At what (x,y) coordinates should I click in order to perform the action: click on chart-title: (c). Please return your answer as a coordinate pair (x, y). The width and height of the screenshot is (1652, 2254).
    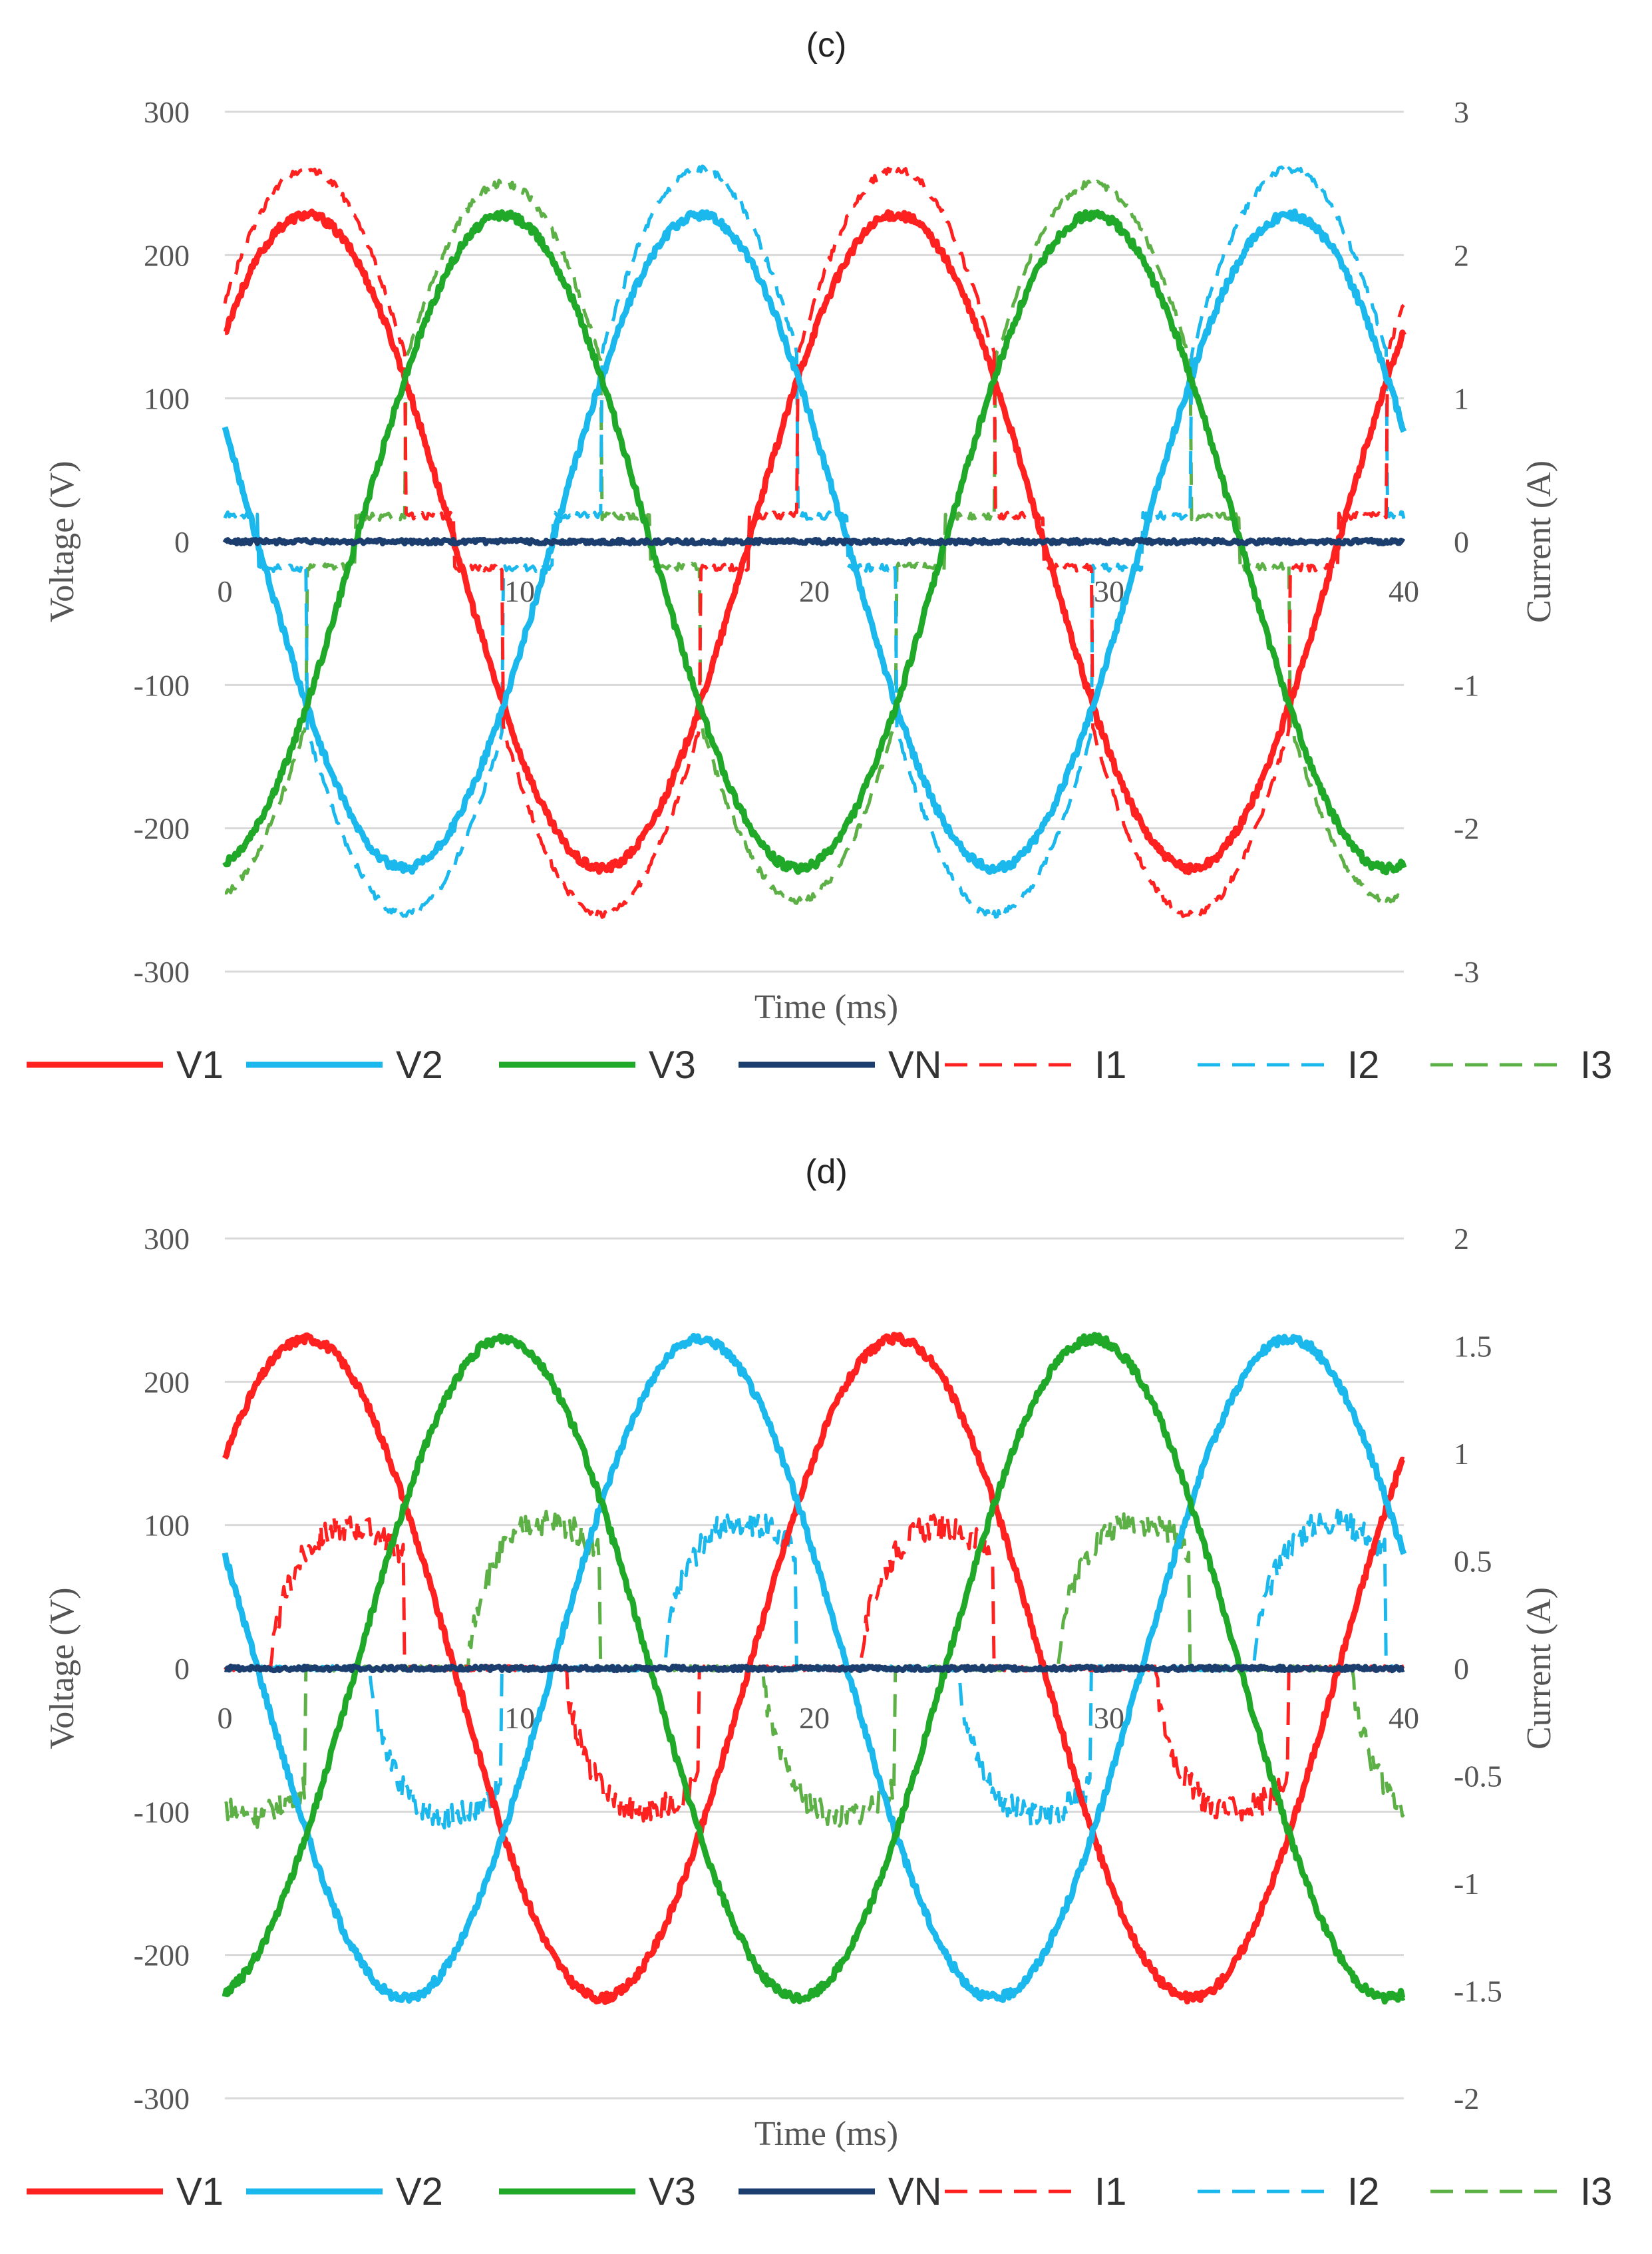
    Looking at the image, I should click on (827, 45).